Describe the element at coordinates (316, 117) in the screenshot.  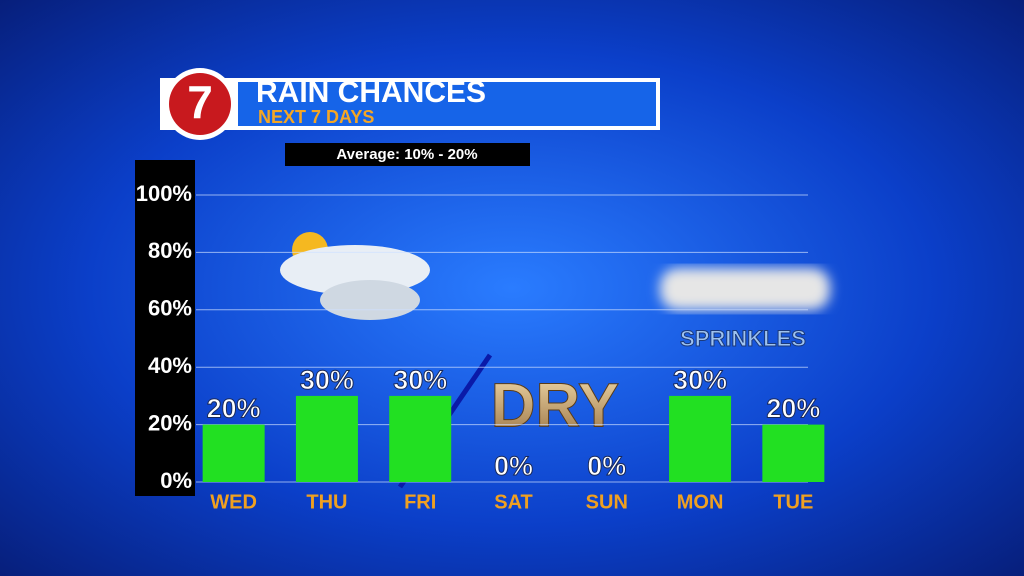
I see `chart-subtitle: NEXT 7 DAYS` at that location.